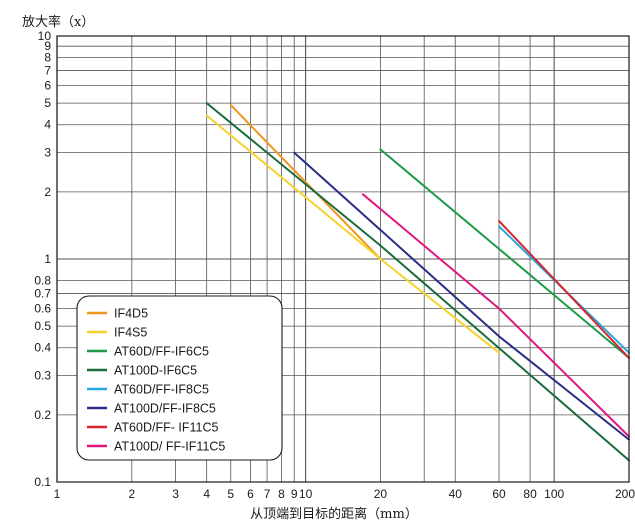 This screenshot has height=523, width=635. Describe the element at coordinates (47, 46) in the screenshot. I see `y-tick-label: 9` at that location.